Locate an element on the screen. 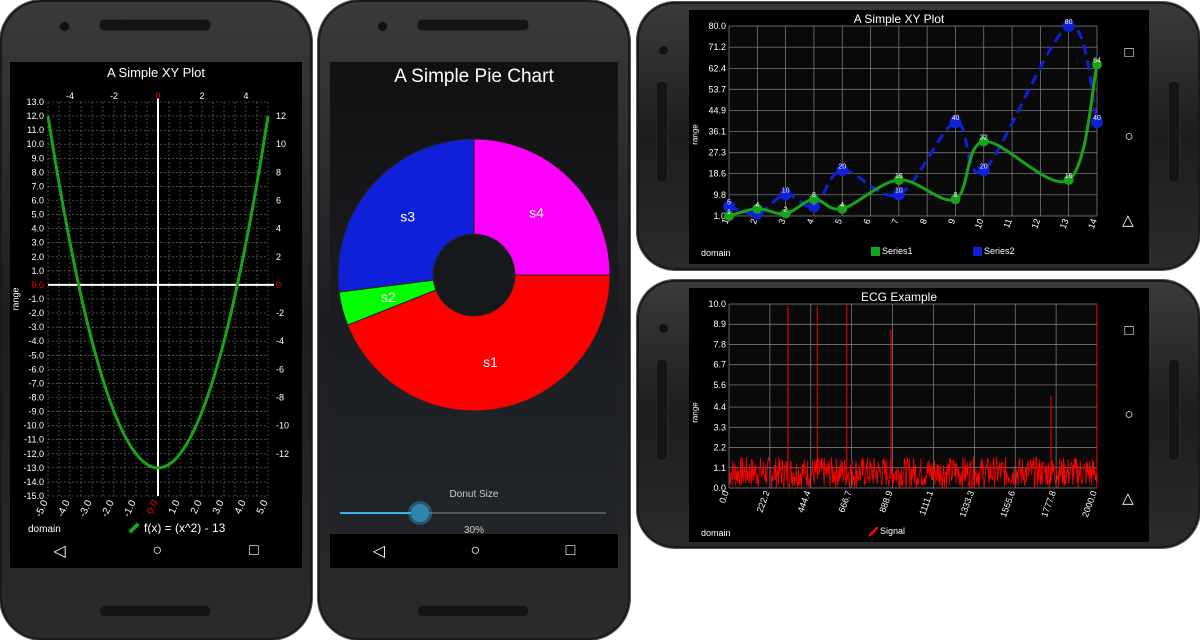 This screenshot has width=1200, height=640. right-speaker is located at coordinates (1174, 132).